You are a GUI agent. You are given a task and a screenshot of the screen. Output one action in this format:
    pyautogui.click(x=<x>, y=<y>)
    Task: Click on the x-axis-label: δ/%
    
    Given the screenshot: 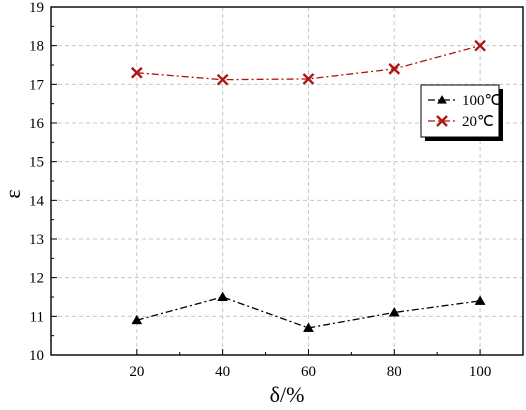 What is the action you would take?
    pyautogui.click(x=287, y=394)
    